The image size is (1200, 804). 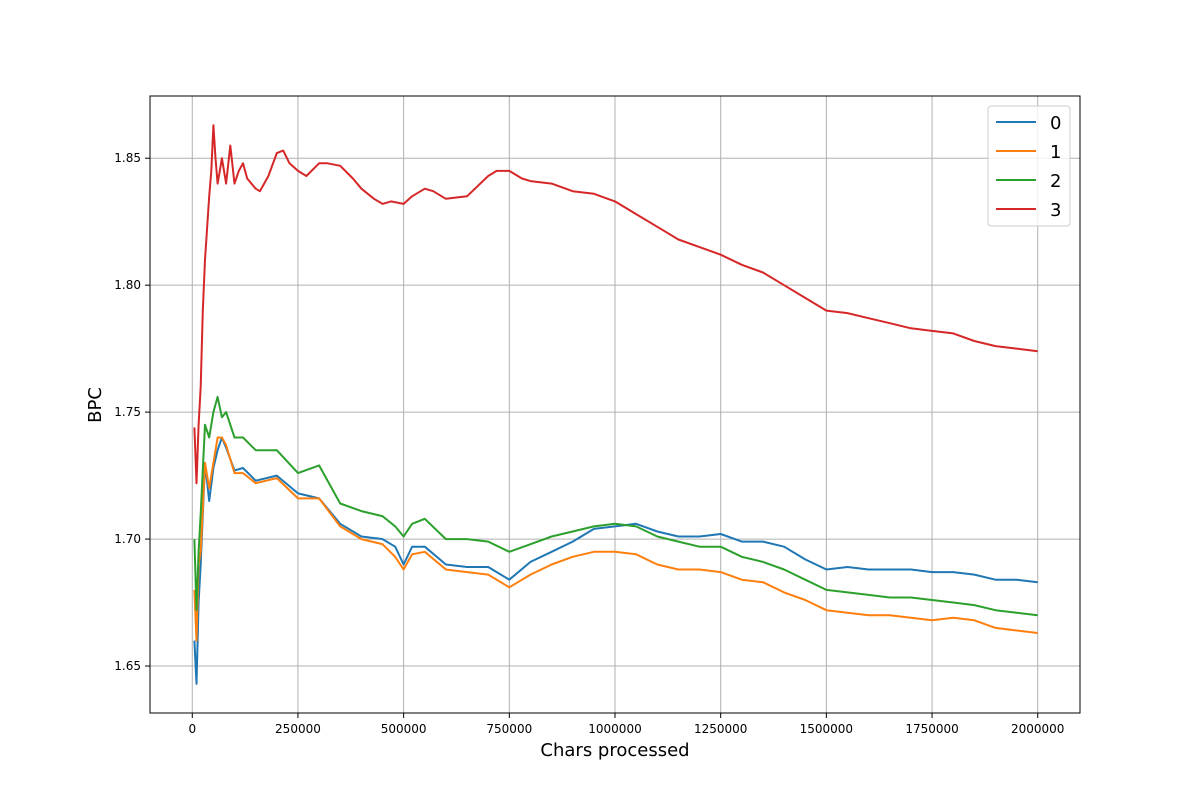 What do you see at coordinates (1037, 729) in the screenshot?
I see `x-tick-label: 2000000` at bounding box center [1037, 729].